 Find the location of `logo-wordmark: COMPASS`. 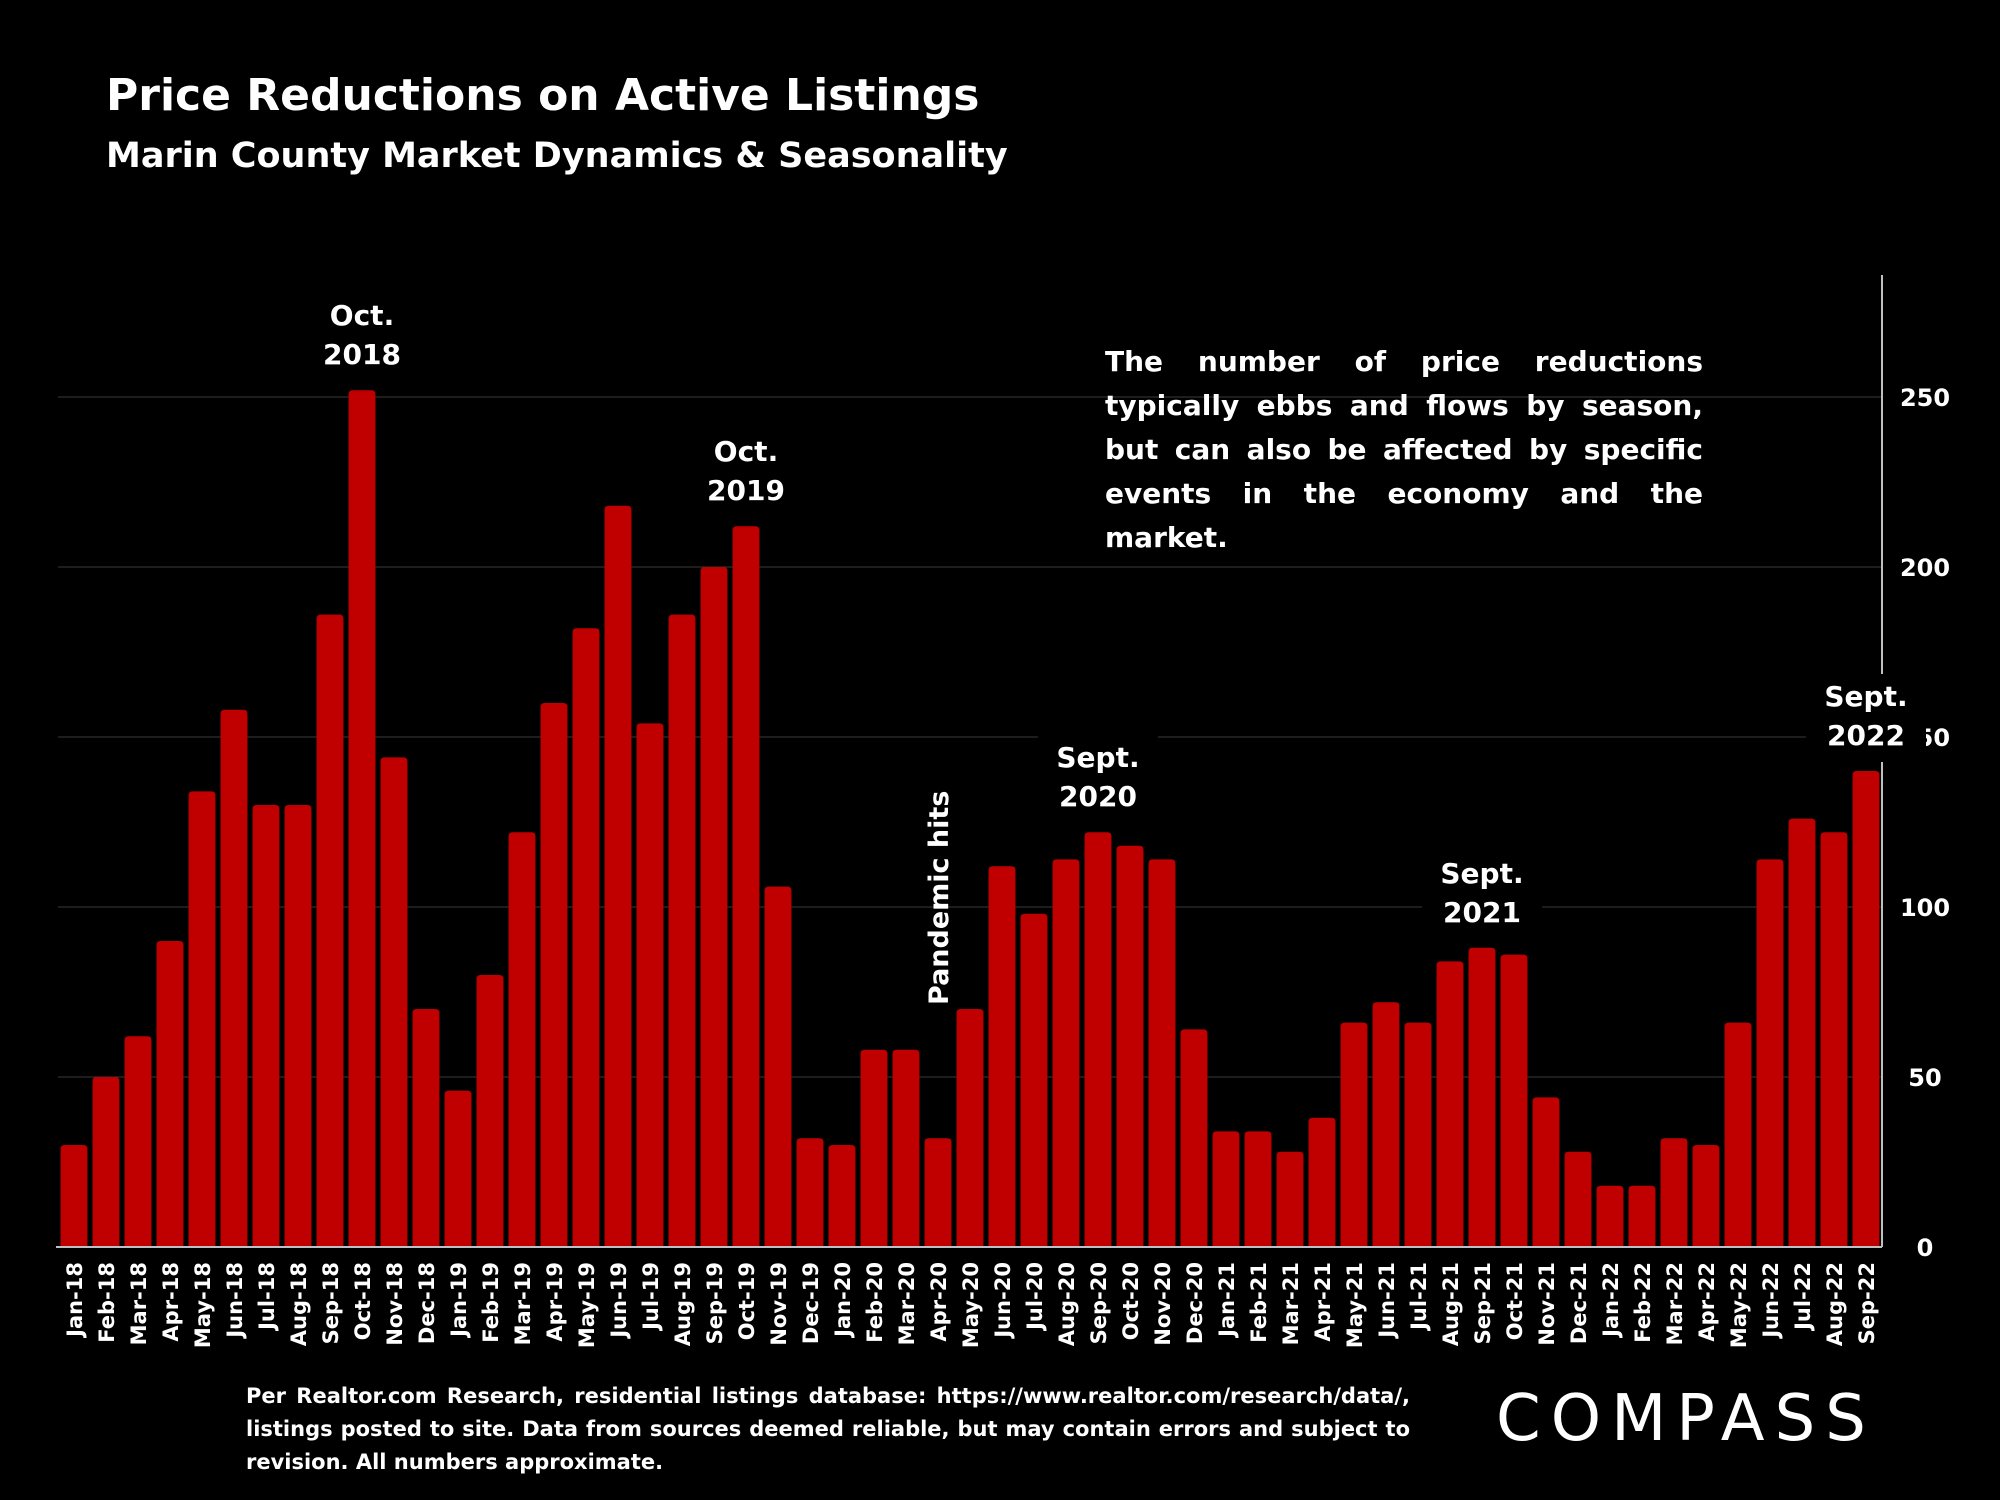

logo-wordmark: COMPASS is located at coordinates (1686, 1415).